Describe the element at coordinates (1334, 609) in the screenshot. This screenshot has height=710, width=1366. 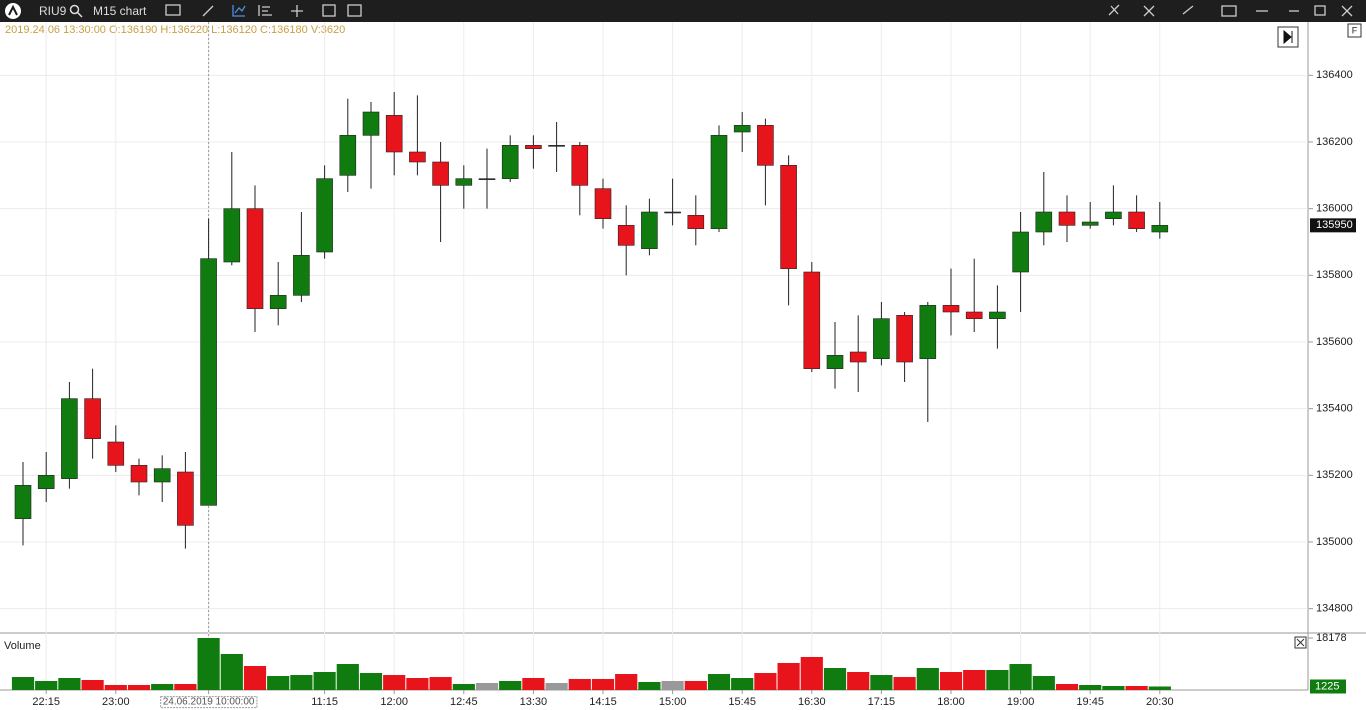
I see `y-tick-label: 134800` at that location.